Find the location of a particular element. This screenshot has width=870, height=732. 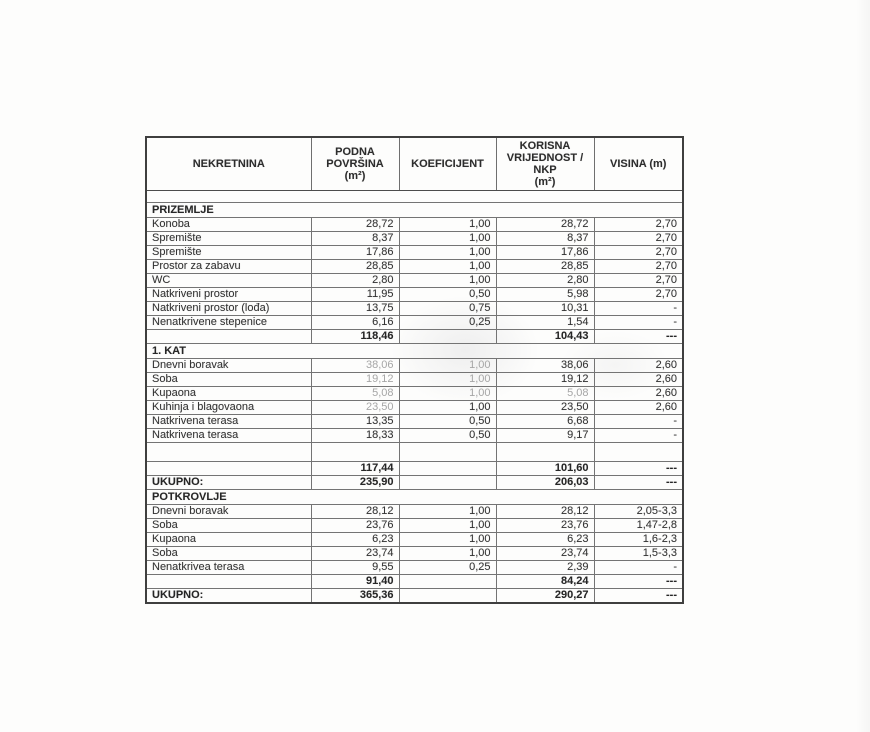

spacer-row is located at coordinates (414, 196).